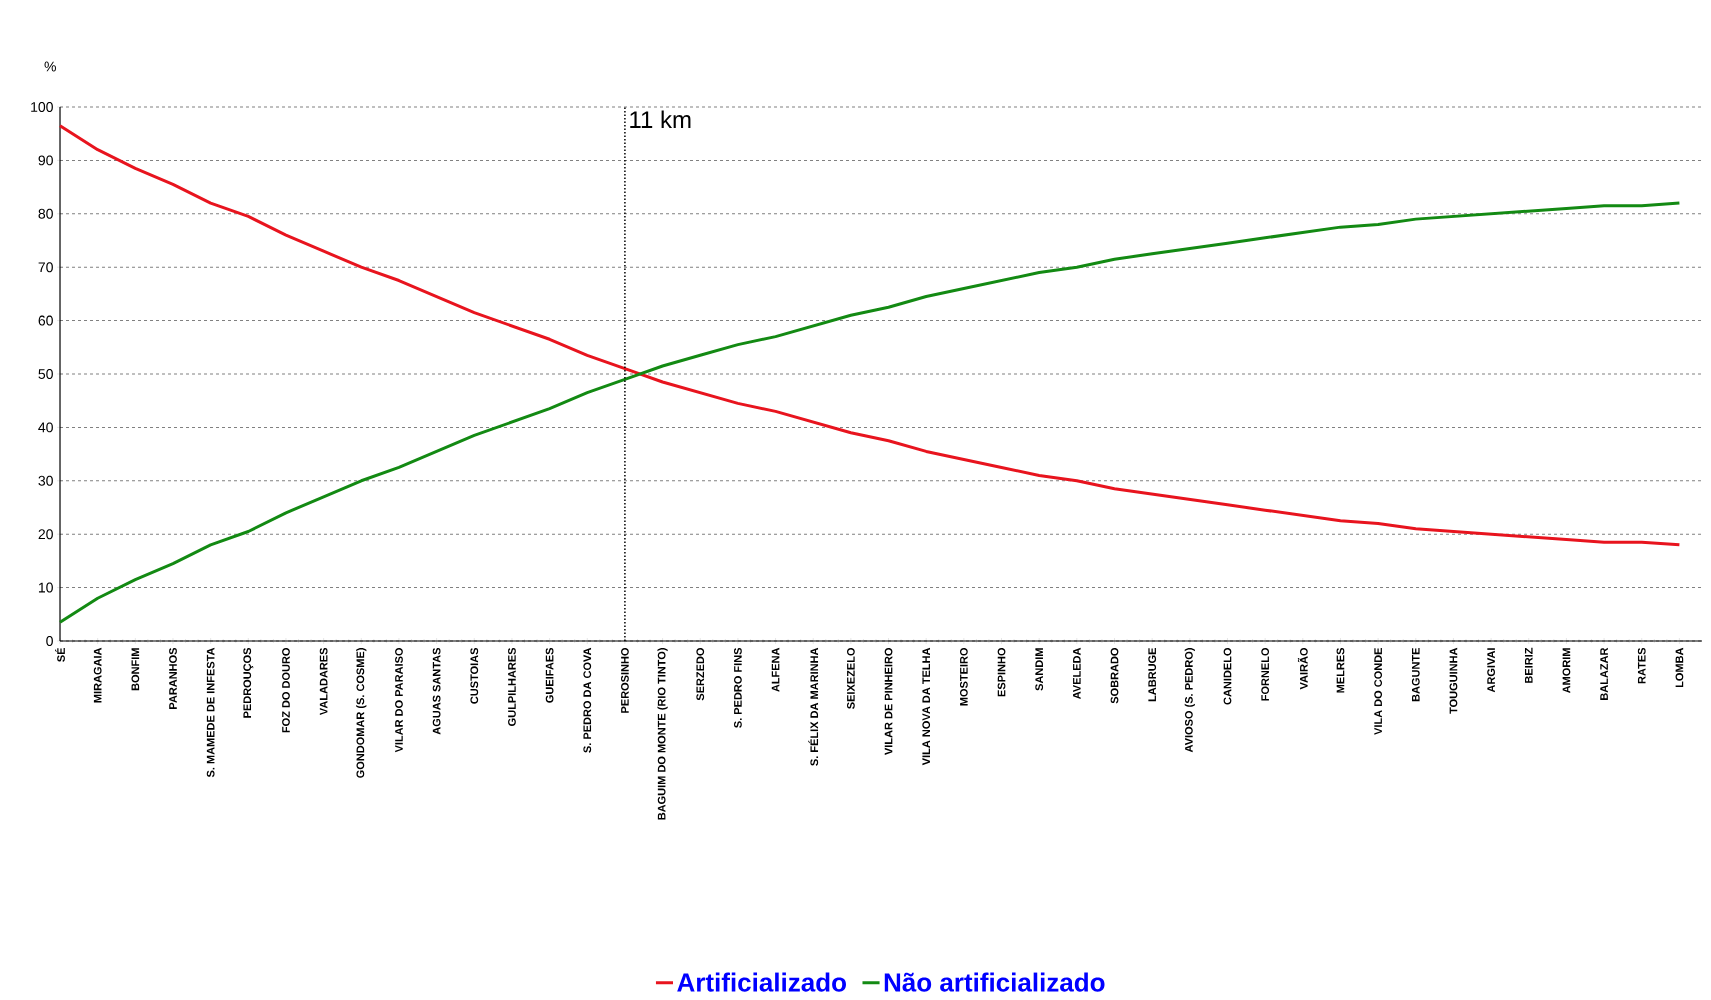 Image resolution: width=1711 pixels, height=1000 pixels. Describe the element at coordinates (45, 427) in the screenshot. I see `y-tick-label: 40` at that location.